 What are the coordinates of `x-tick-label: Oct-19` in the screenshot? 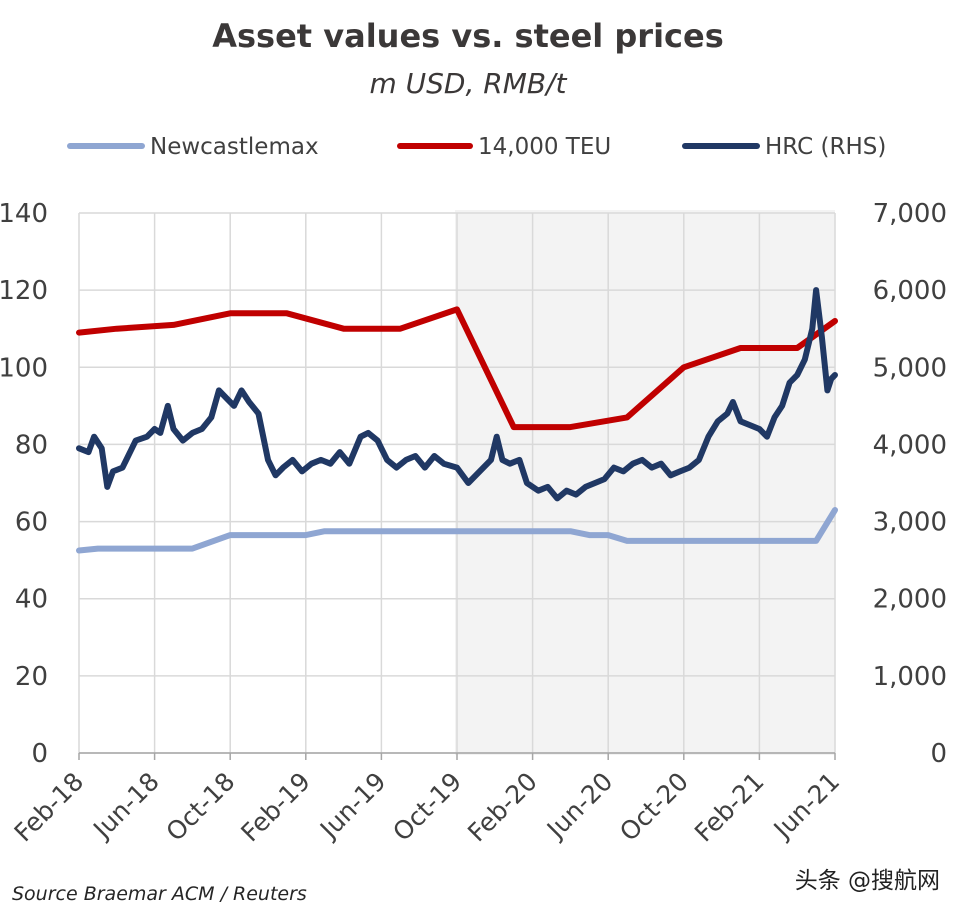 It's located at (427, 807).